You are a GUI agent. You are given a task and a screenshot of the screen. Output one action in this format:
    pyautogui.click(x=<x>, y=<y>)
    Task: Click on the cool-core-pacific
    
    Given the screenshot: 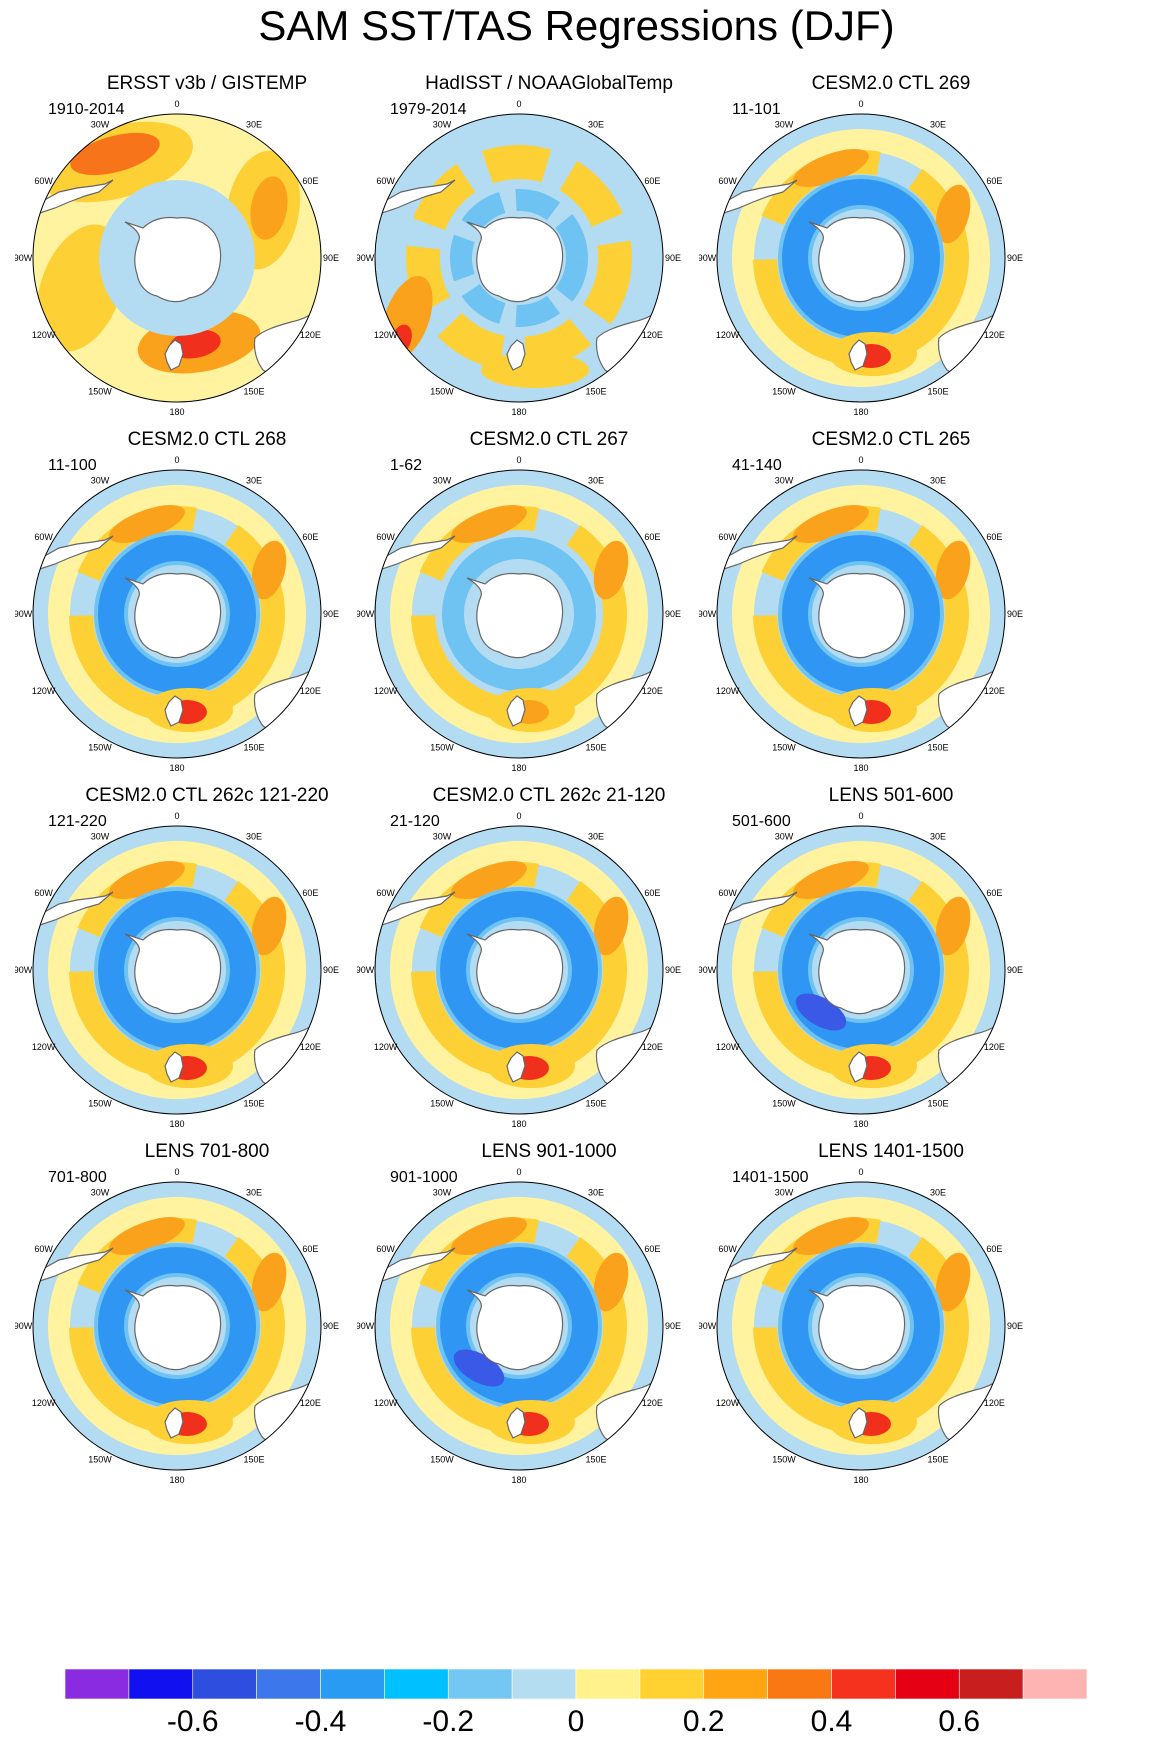 What is the action you would take?
    pyautogui.click(x=821, y=1012)
    